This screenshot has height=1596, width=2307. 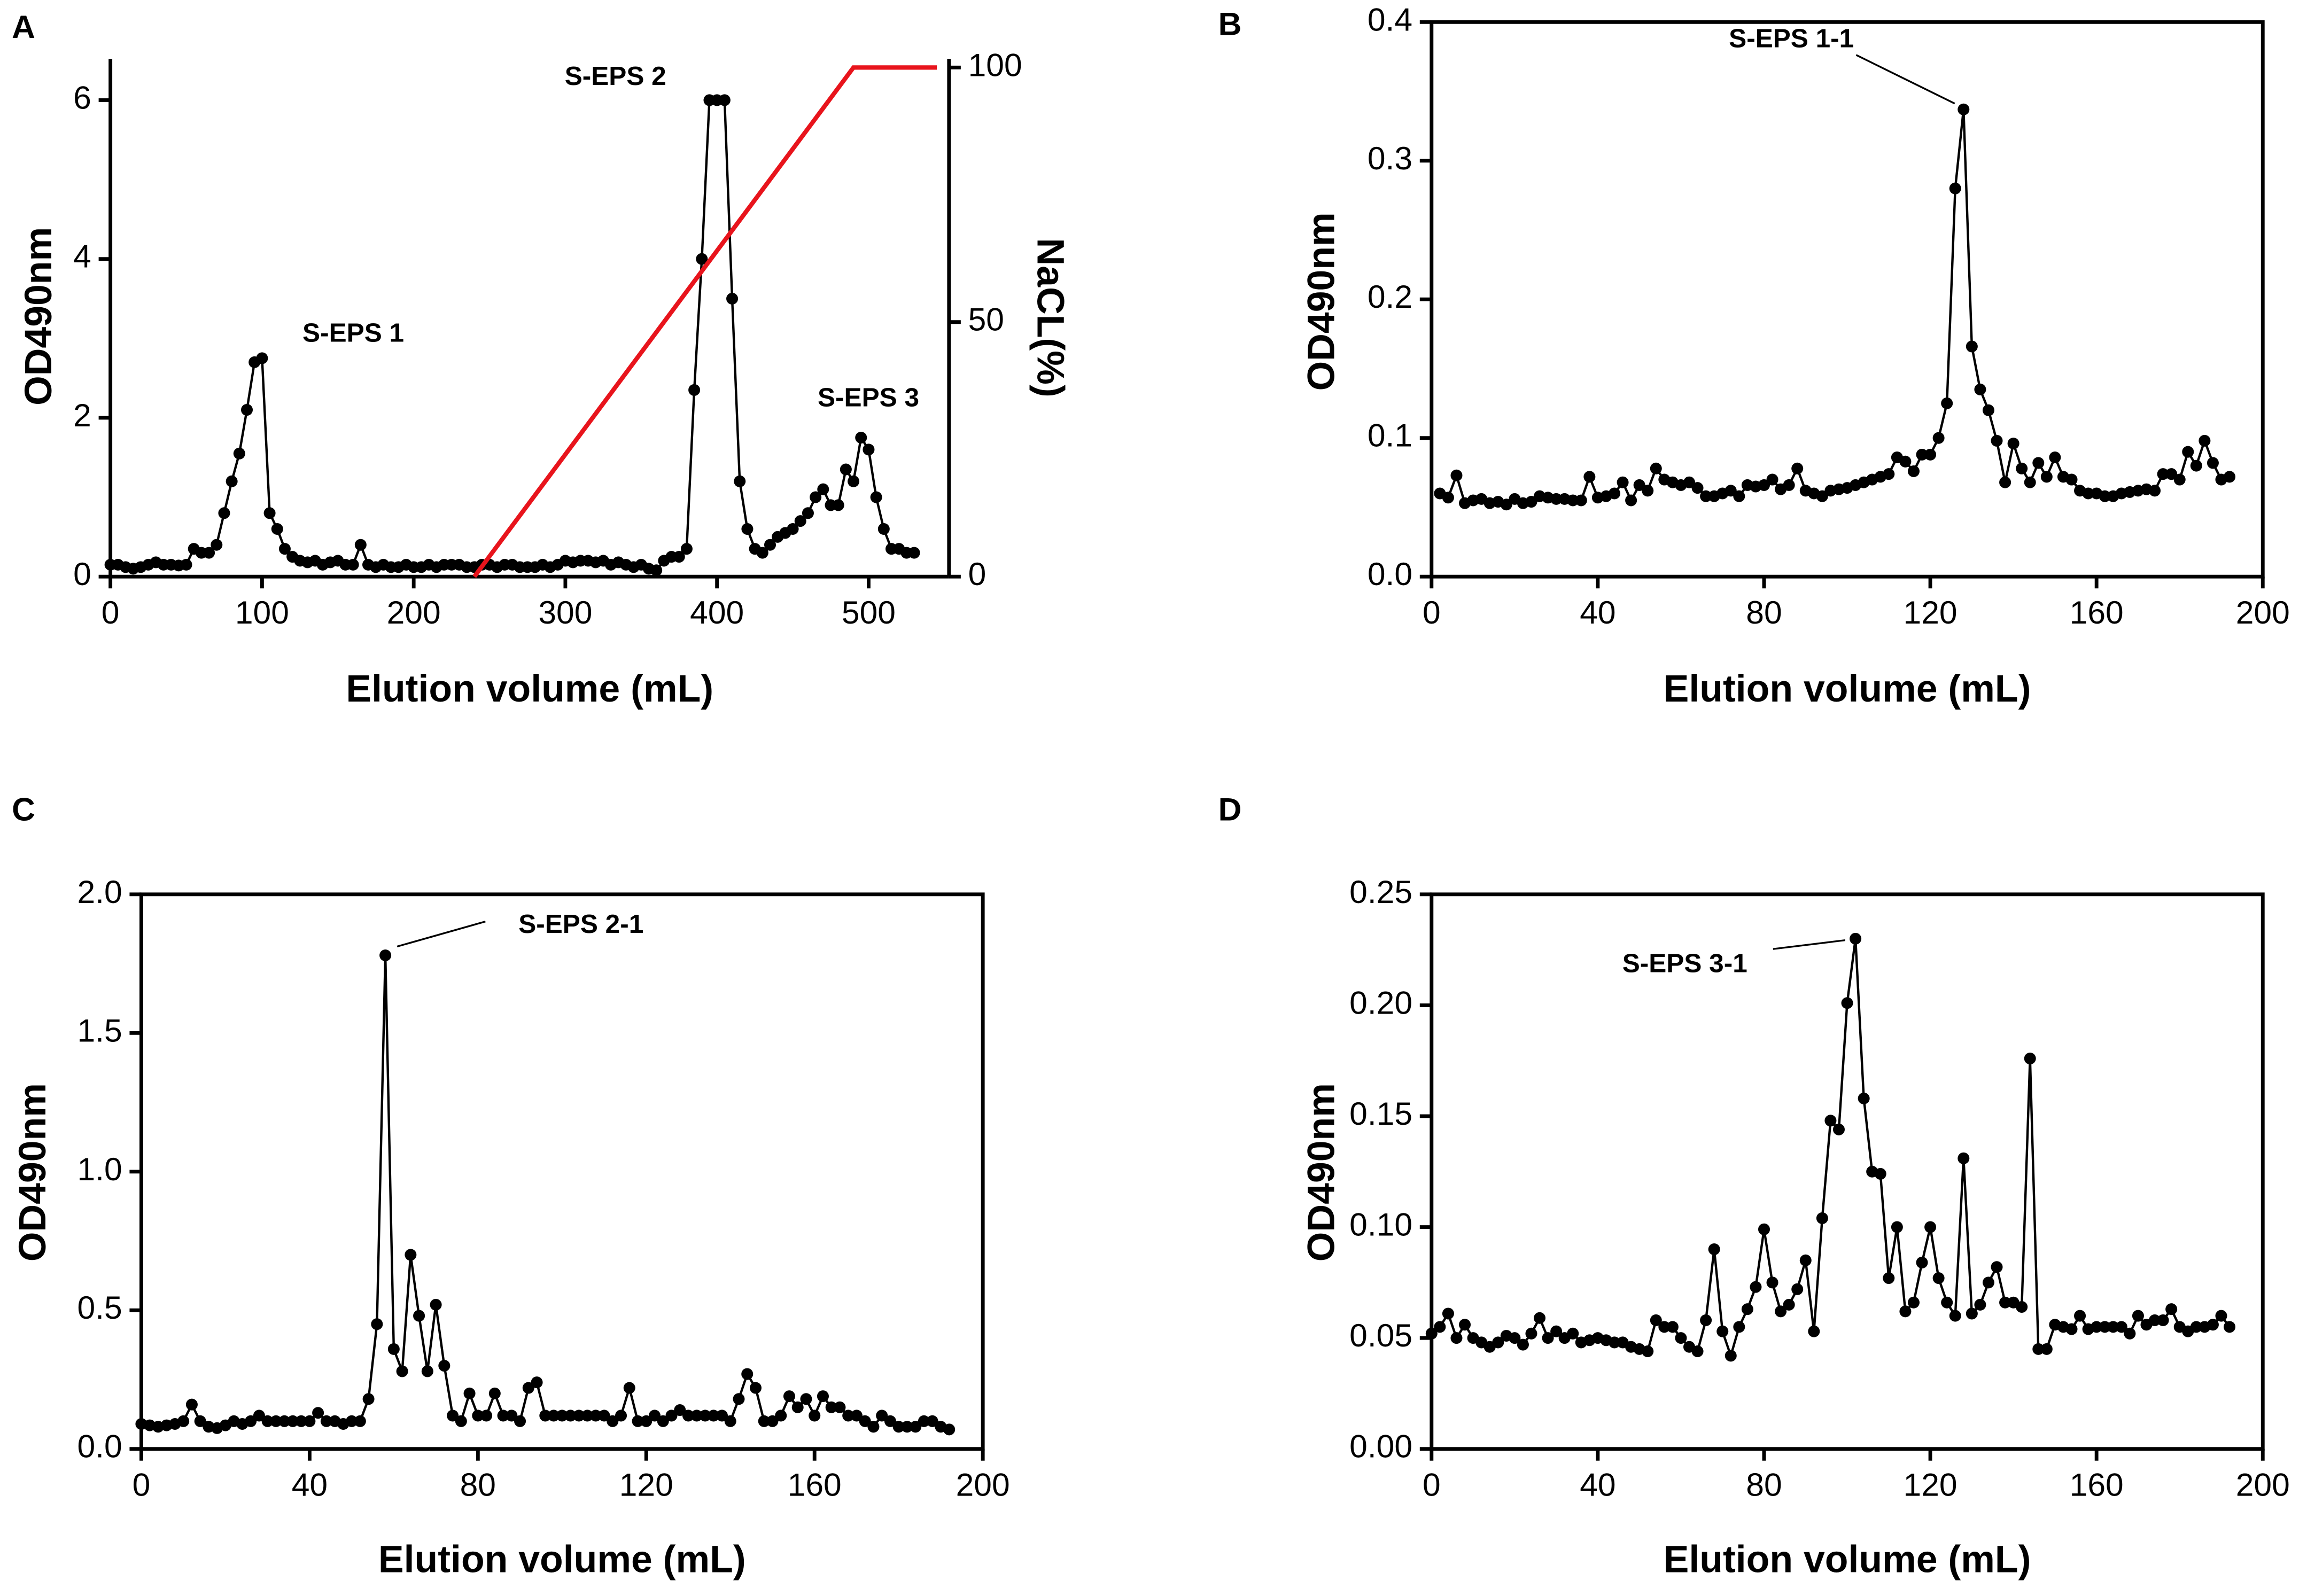 I want to click on panel-label: A, so click(x=23, y=27).